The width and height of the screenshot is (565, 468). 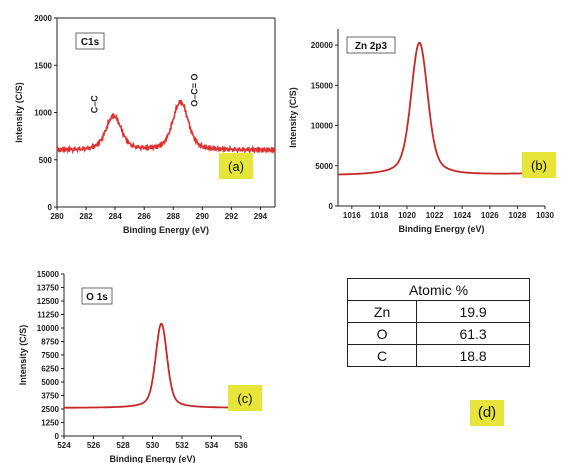 What do you see at coordinates (50, 355) in the screenshot?
I see `y-tick-label: 7500` at bounding box center [50, 355].